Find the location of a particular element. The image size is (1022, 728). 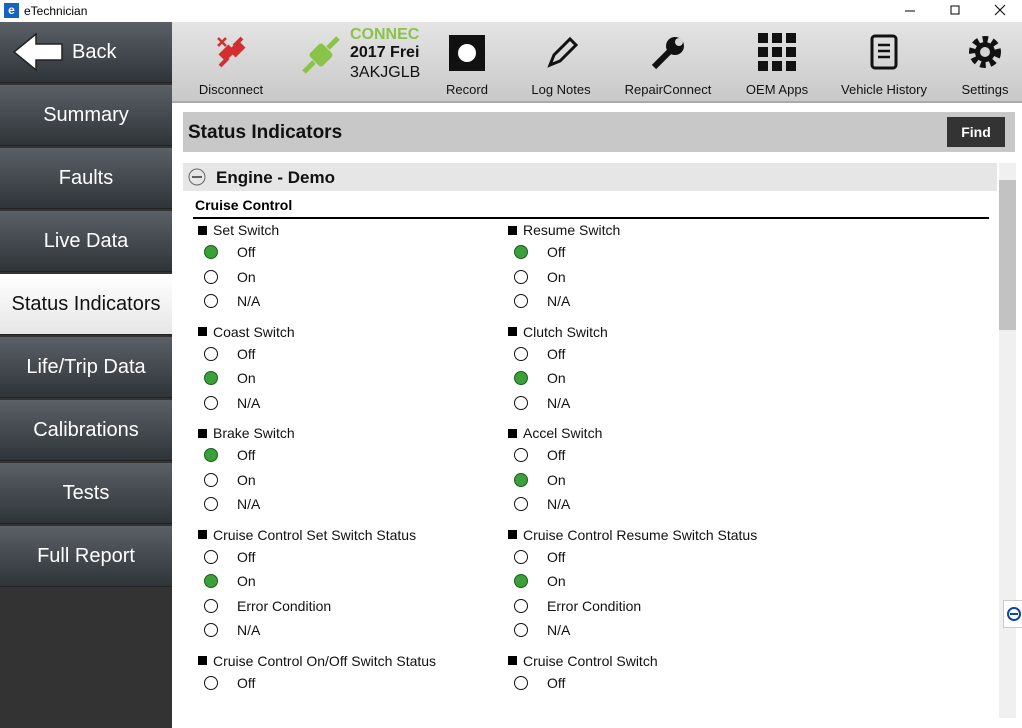

nav-item: Full Report is located at coordinates (86, 556).